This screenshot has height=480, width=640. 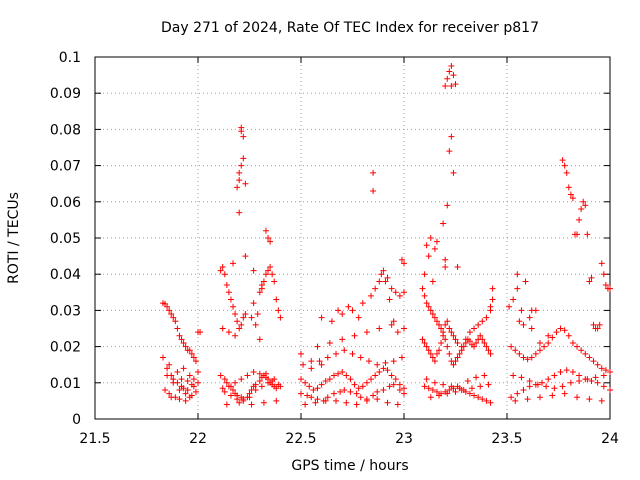 I want to click on y-tick-label: 0.01, so click(x=65, y=384).